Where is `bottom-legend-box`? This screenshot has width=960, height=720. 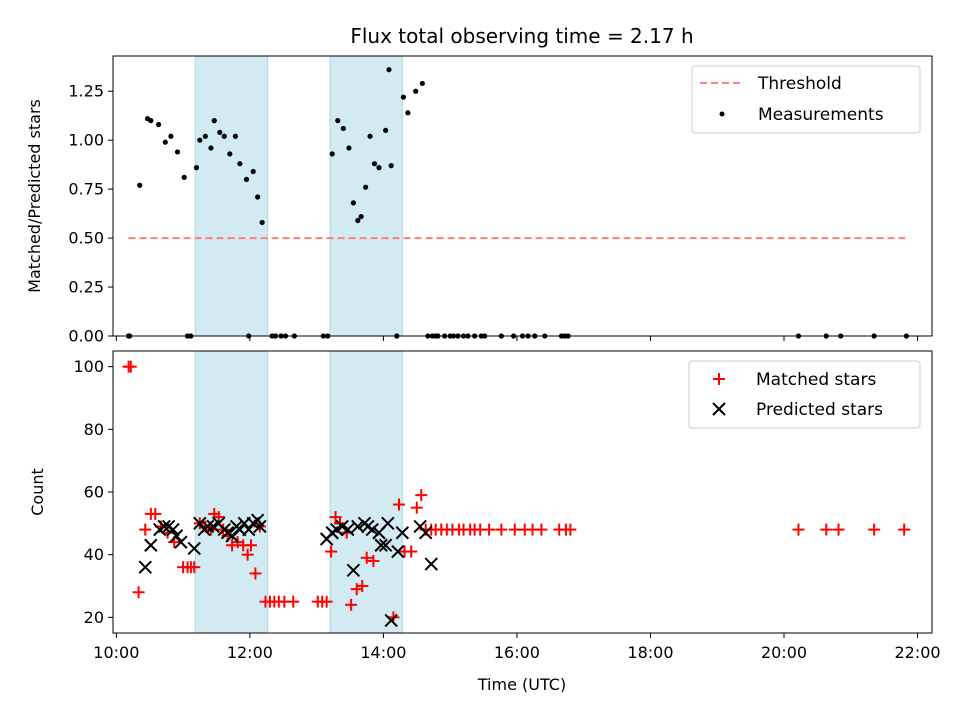 bottom-legend-box is located at coordinates (804, 394).